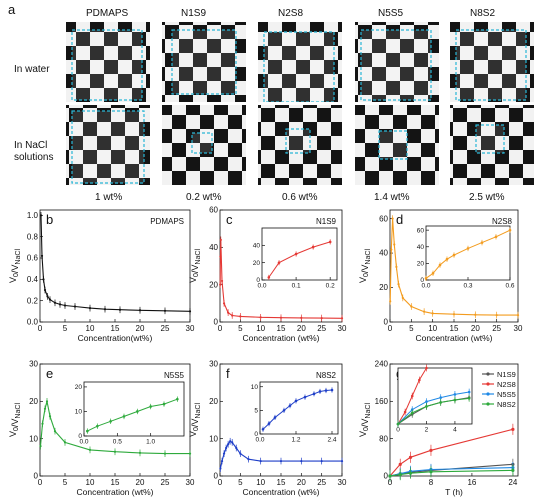 This screenshot has width=550, height=502. Describe the element at coordinates (229, 219) in the screenshot. I see `panel-label-c: c` at that location.